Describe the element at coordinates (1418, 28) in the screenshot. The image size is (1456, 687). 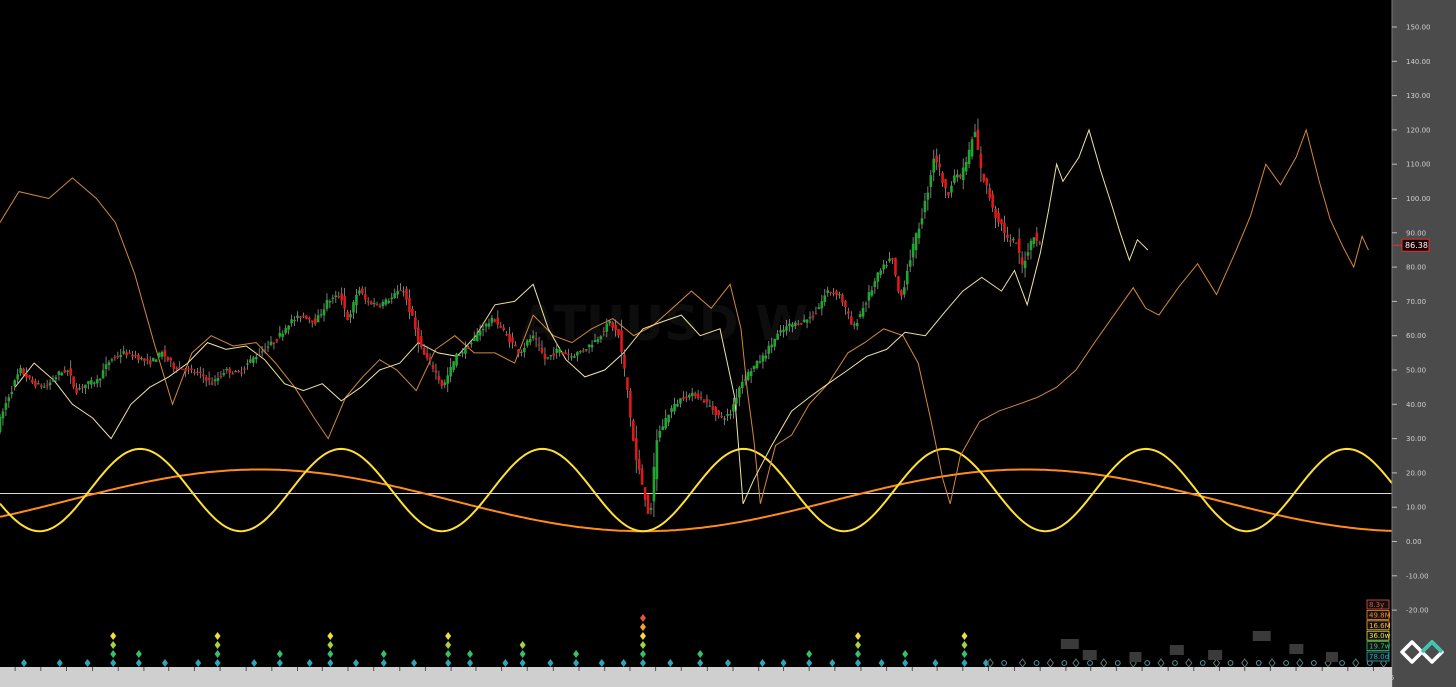
I see `y-tick-label: 150.00` at that location.